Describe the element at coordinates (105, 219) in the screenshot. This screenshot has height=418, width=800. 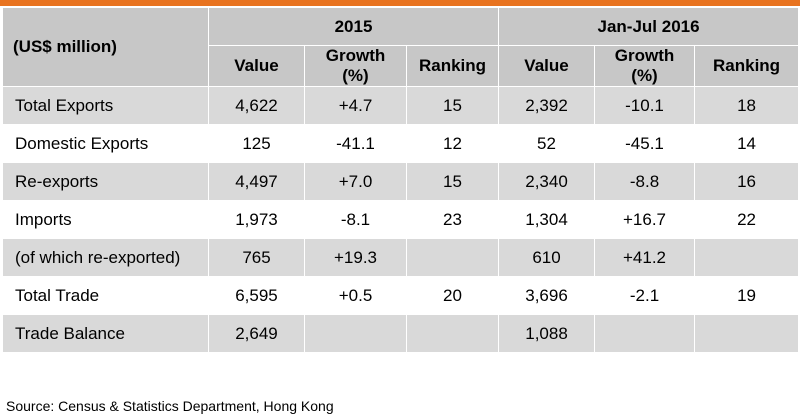
I see `row-label: Imports` at that location.